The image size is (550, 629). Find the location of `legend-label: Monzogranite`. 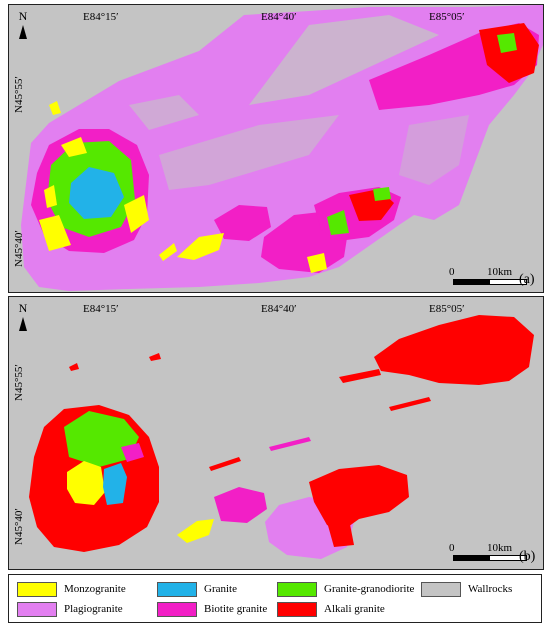

legend-label: Monzogranite is located at coordinates (95, 589).